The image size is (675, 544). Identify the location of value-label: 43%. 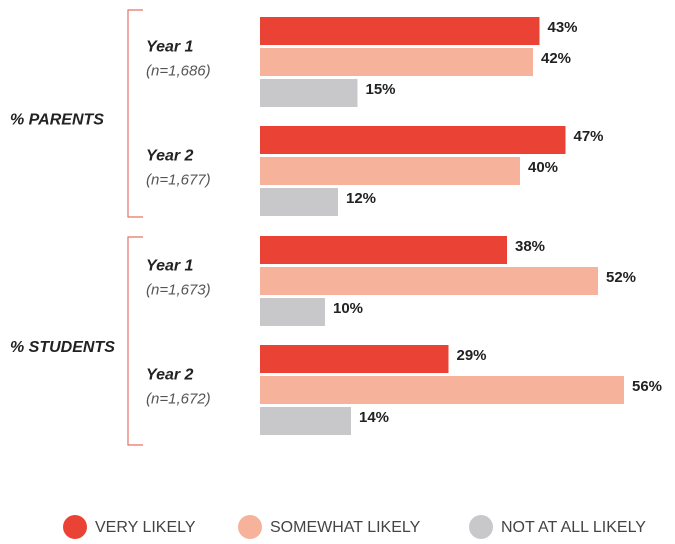
(563, 27).